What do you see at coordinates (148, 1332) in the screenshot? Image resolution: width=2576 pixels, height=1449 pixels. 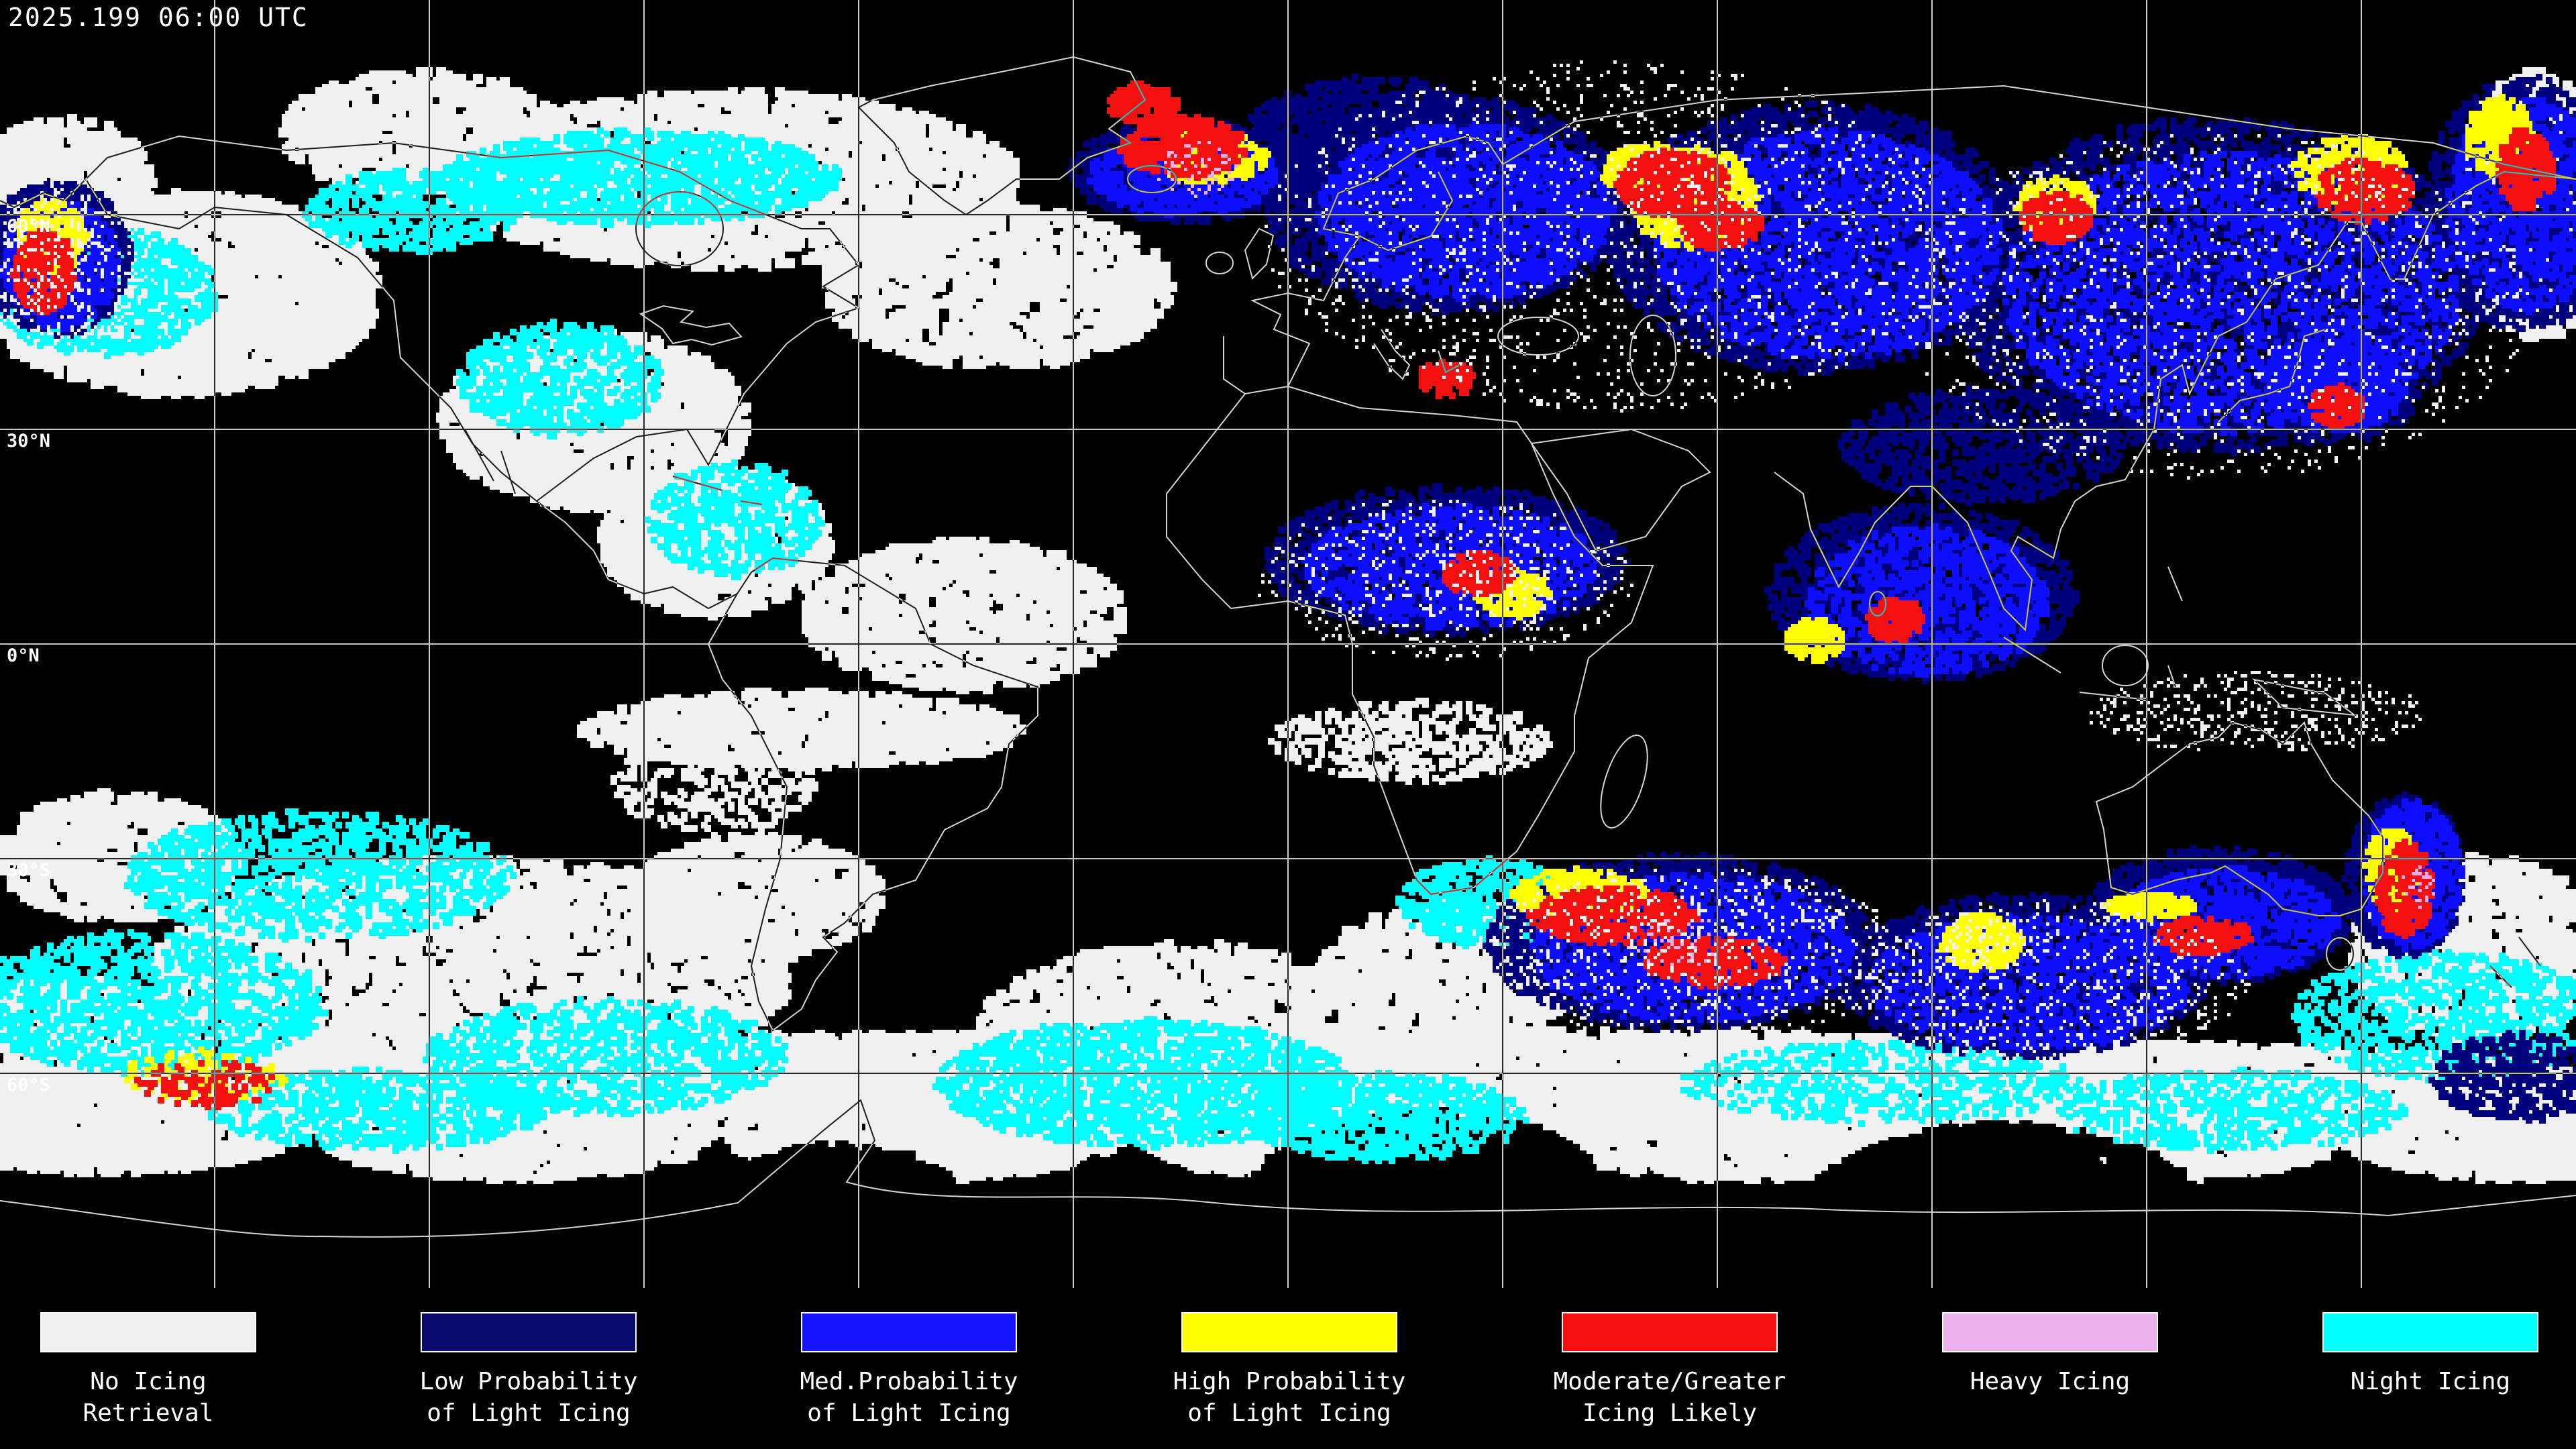 I see `legend-swatch-no-icing` at bounding box center [148, 1332].